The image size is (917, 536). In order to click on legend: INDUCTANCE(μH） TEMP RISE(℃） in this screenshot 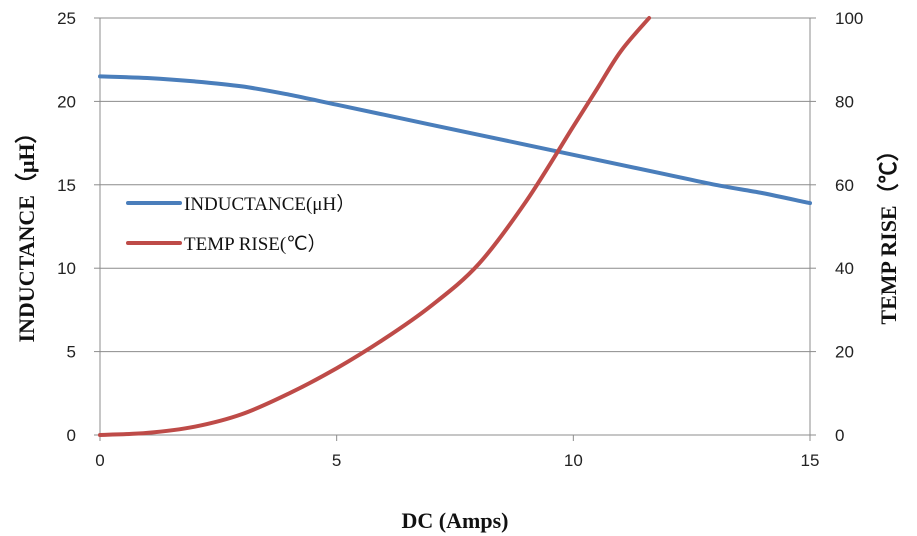, I will do `click(240, 224)`.